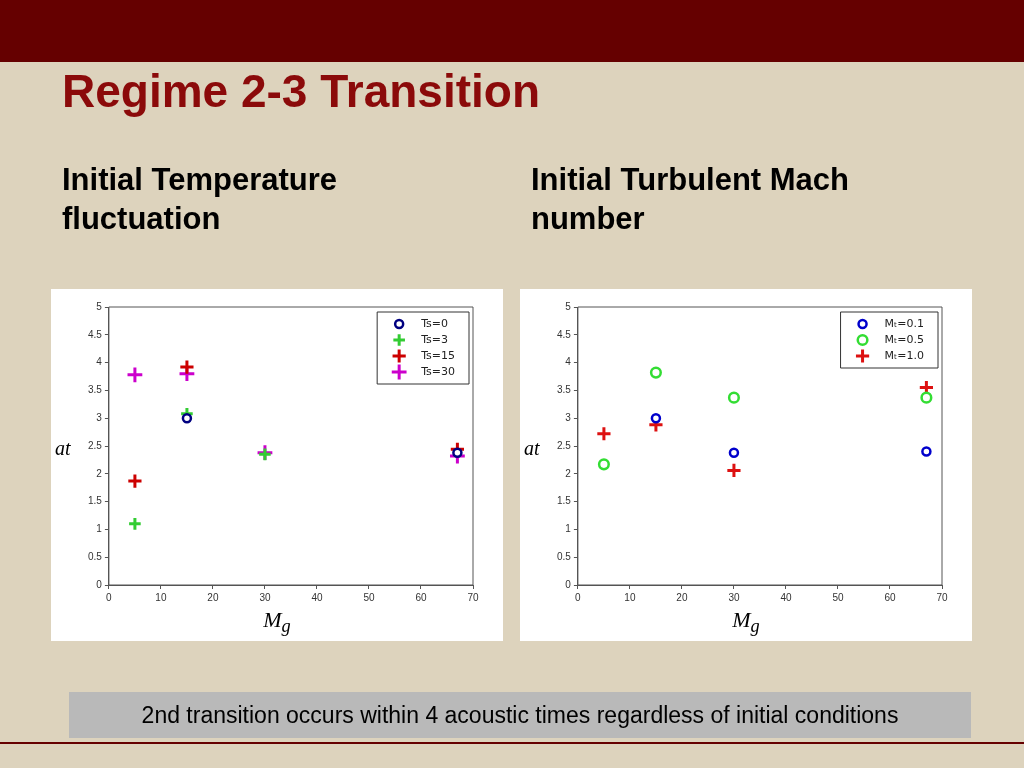 Image resolution: width=1024 pixels, height=768 pixels. What do you see at coordinates (904, 323) in the screenshot?
I see `legend-label: Mₜ=0.1` at bounding box center [904, 323].